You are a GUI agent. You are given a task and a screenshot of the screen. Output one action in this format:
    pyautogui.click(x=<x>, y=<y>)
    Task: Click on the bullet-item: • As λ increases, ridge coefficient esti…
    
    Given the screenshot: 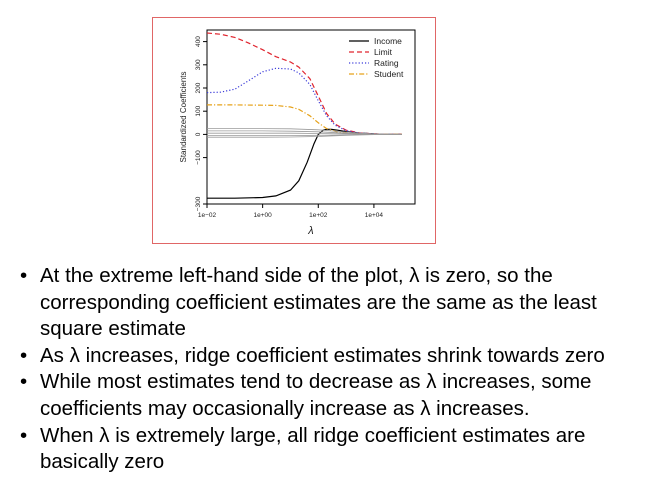 What is the action you would take?
    pyautogui.click(x=335, y=356)
    